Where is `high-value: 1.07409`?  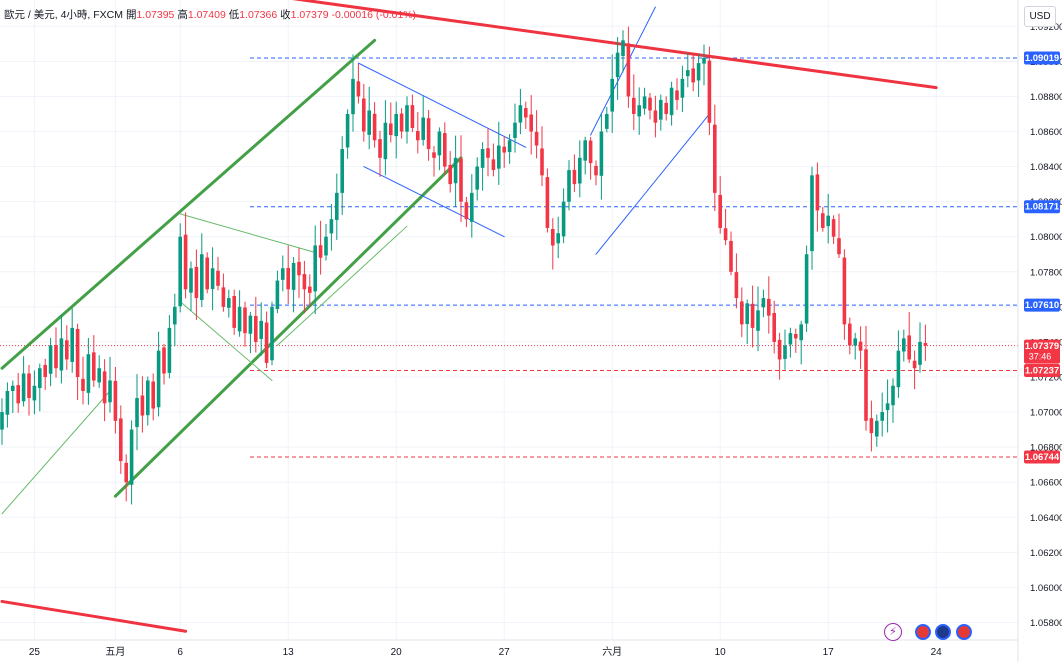 high-value: 1.07409 is located at coordinates (206, 15).